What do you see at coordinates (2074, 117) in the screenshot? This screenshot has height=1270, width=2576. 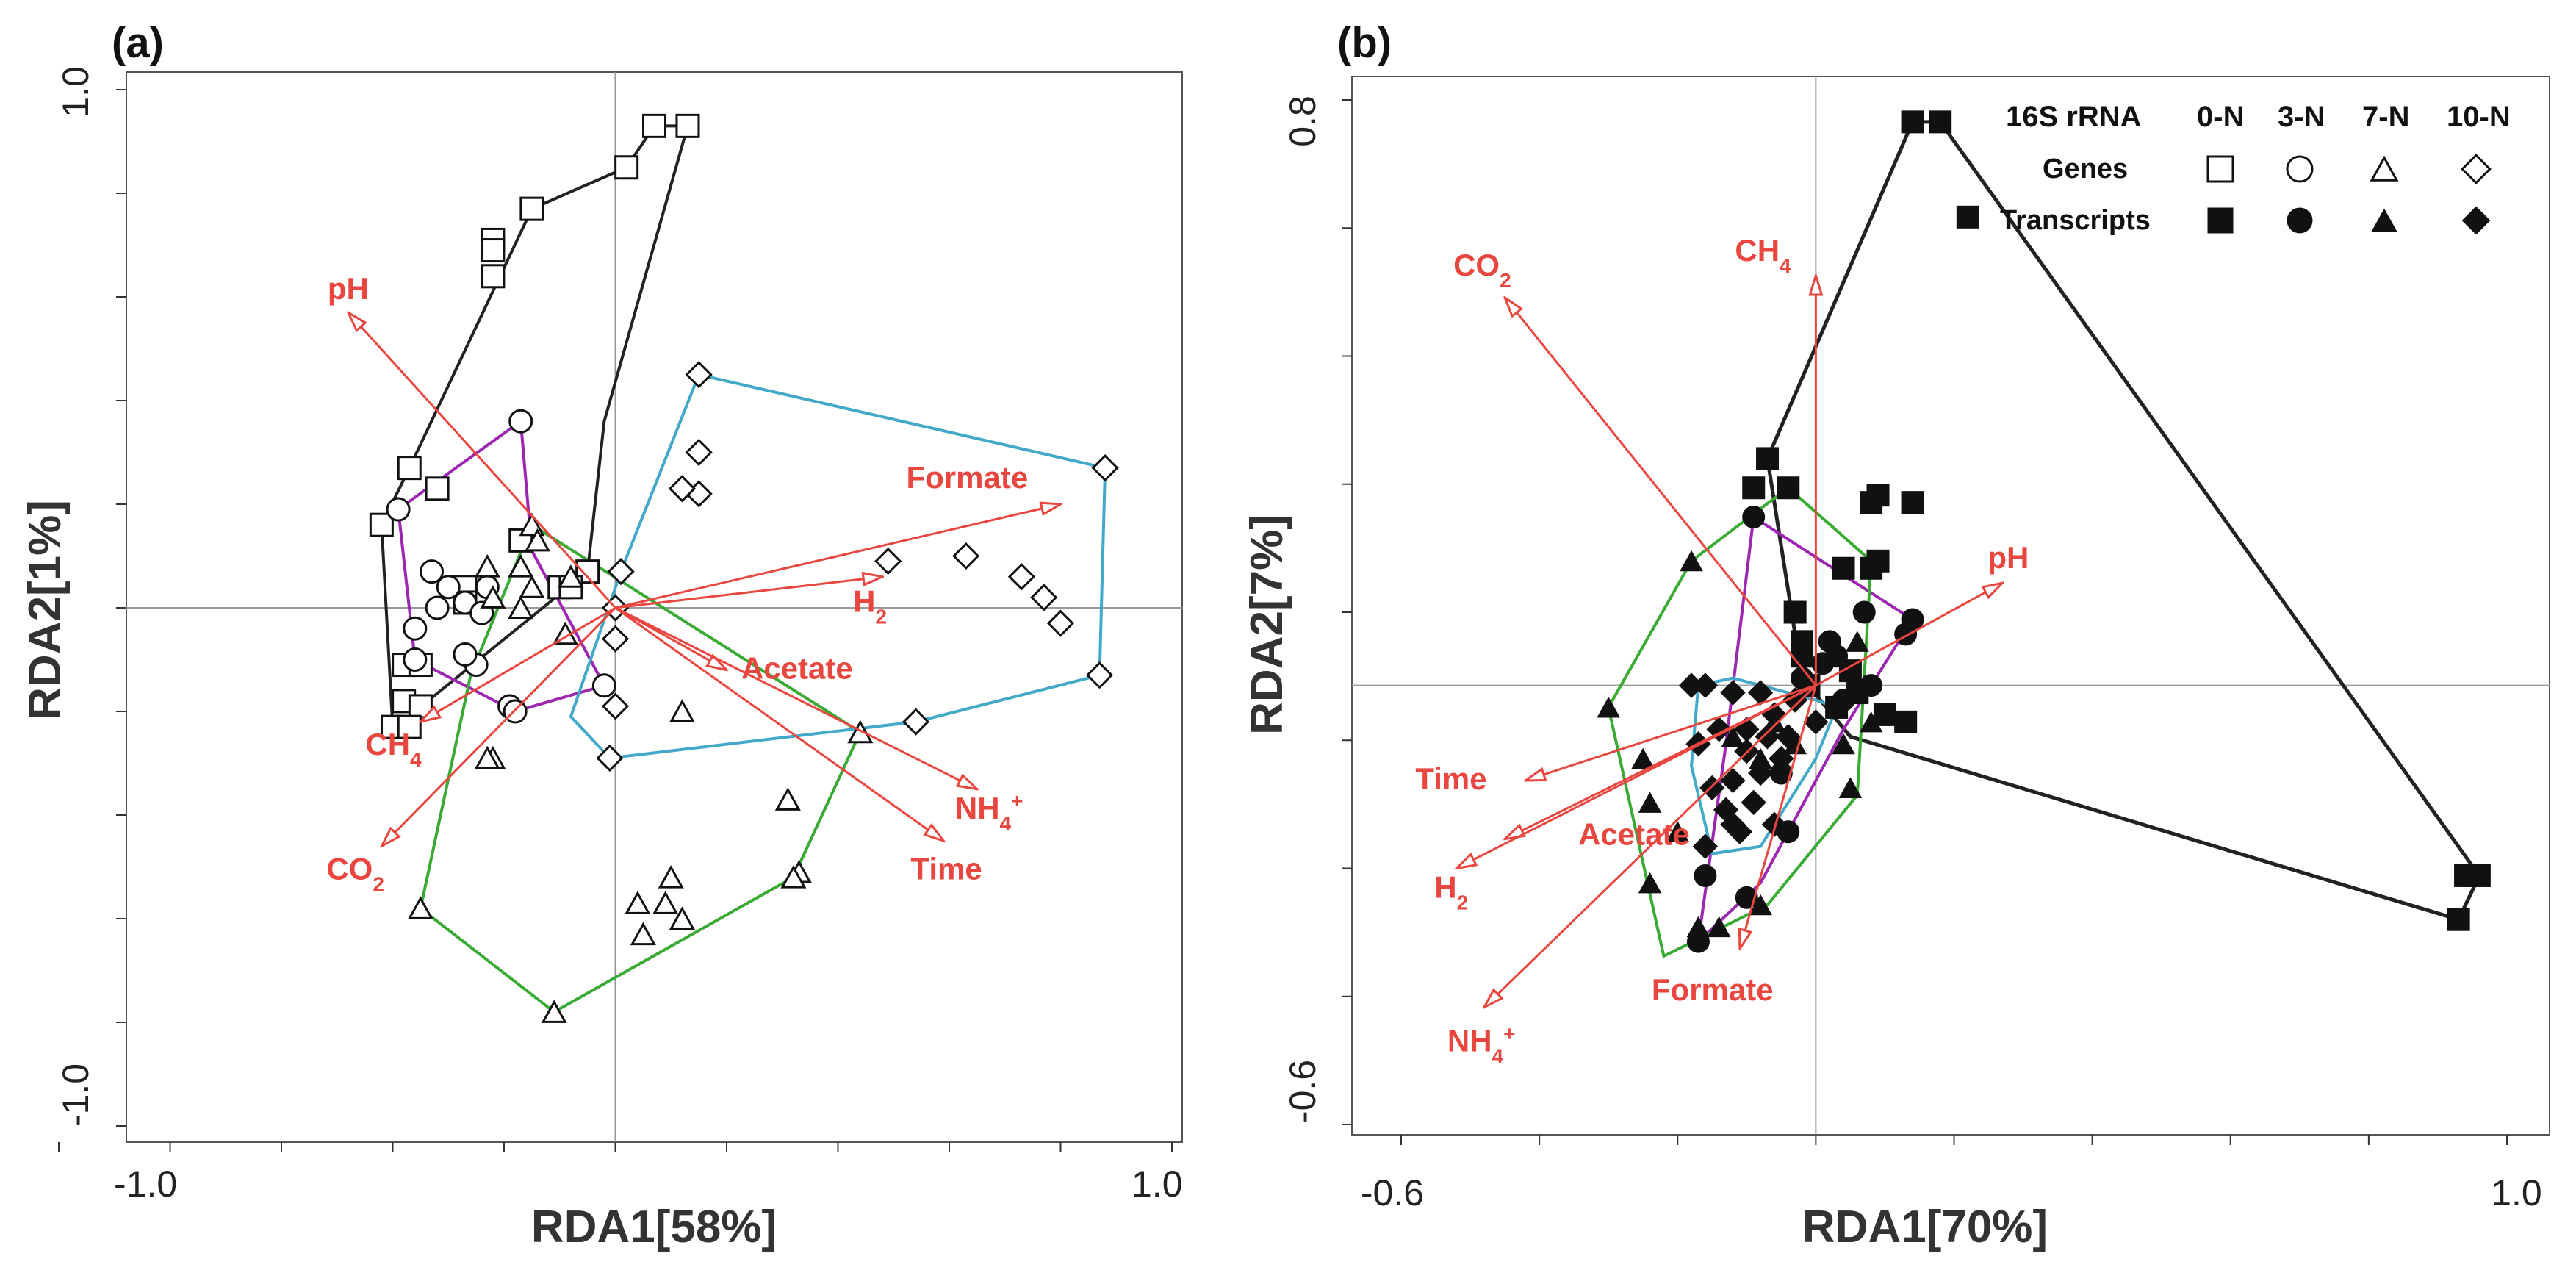 I see `legend-header-16s: 16S rRNA` at bounding box center [2074, 117].